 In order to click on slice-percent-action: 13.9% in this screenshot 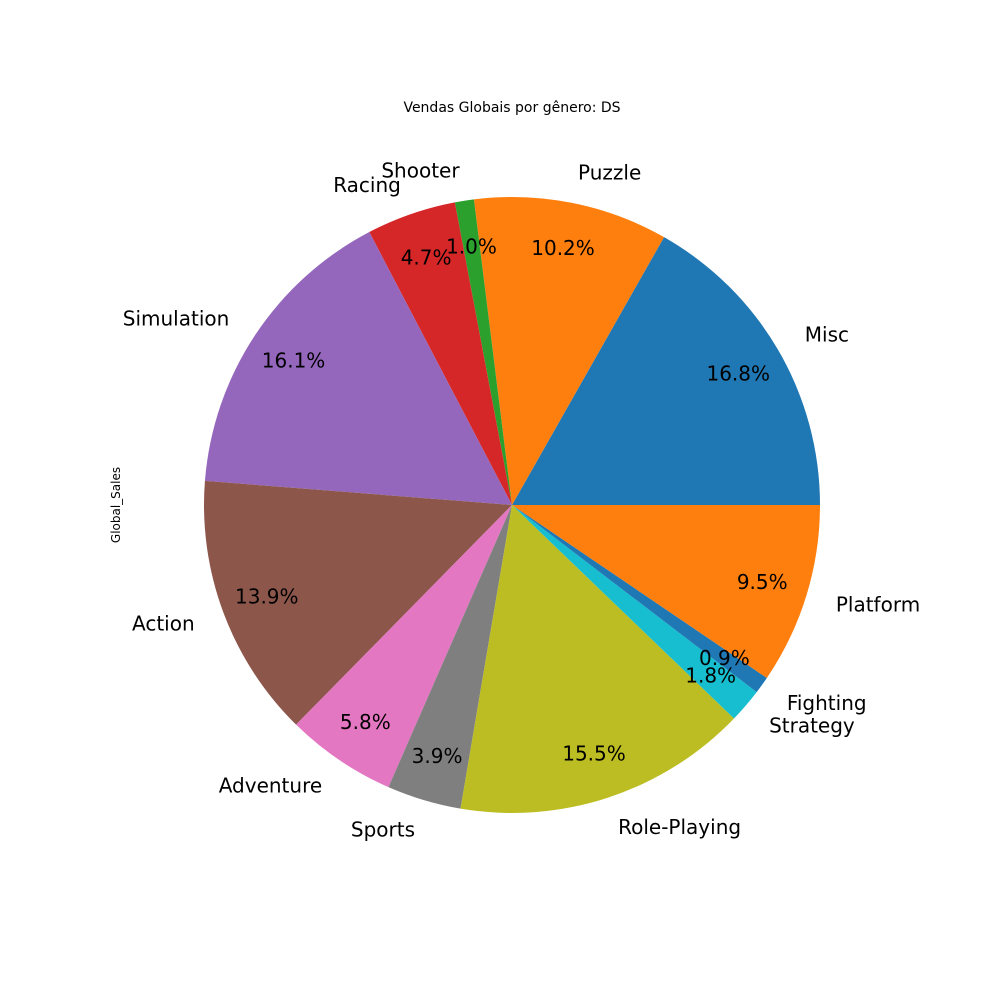, I will do `click(267, 597)`.